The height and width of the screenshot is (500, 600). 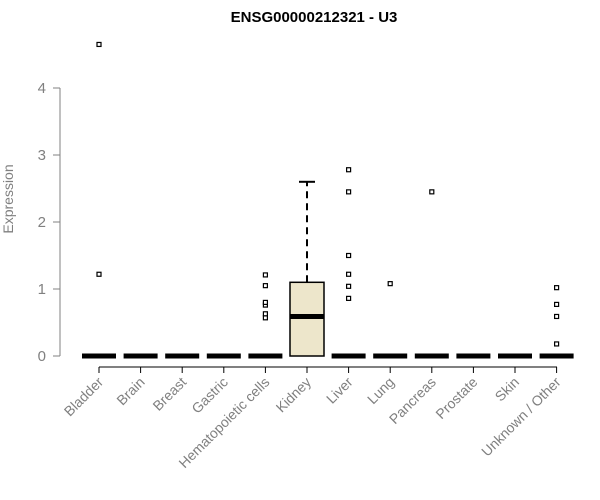 What do you see at coordinates (348, 263) in the screenshot?
I see `box-liver` at bounding box center [348, 263].